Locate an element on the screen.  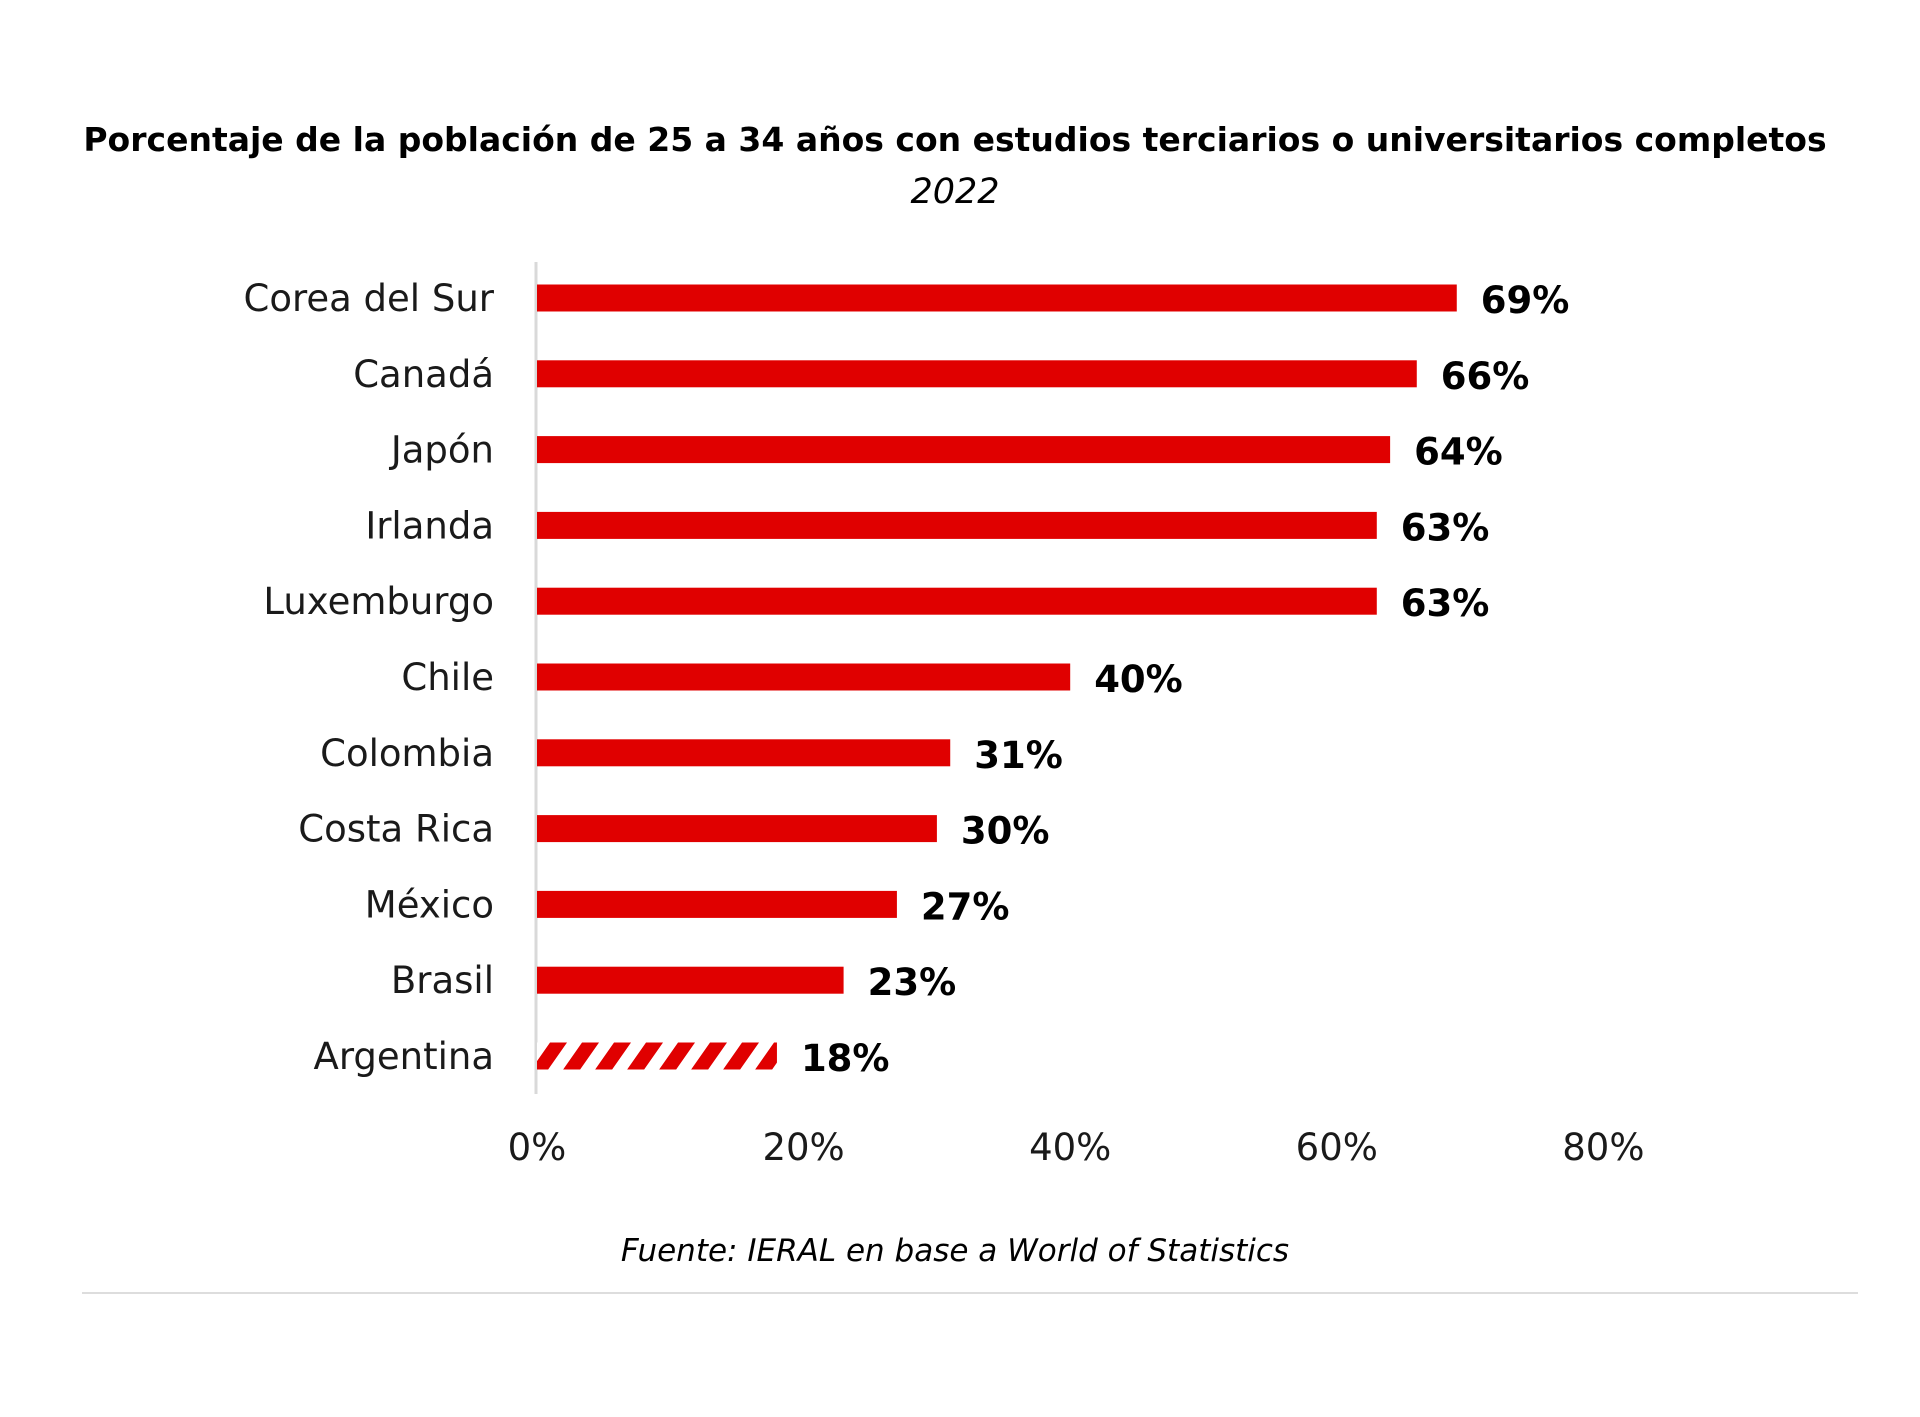
value-label-canada: 66% is located at coordinates (1485, 376).